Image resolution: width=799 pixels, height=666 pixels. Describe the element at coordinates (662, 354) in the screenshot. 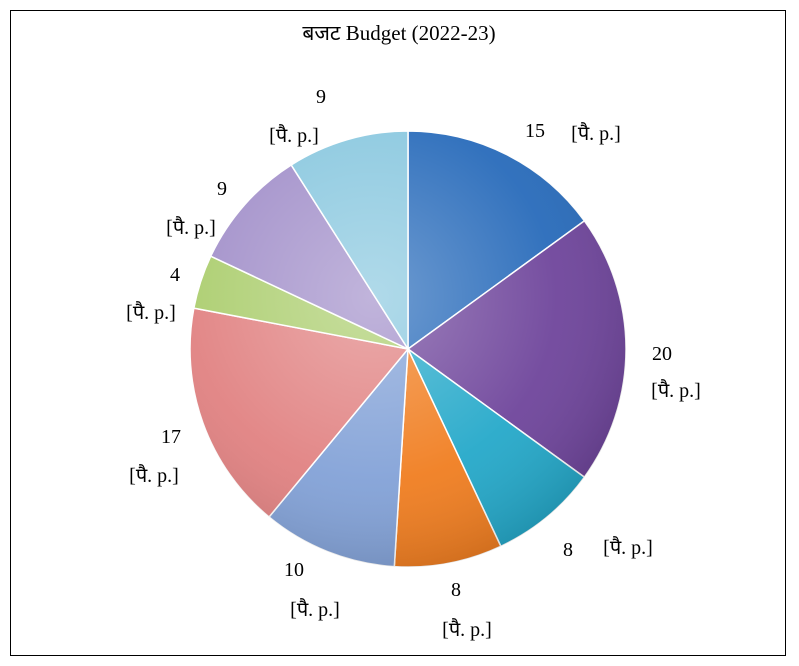

I see `slice-value-label: 20` at that location.